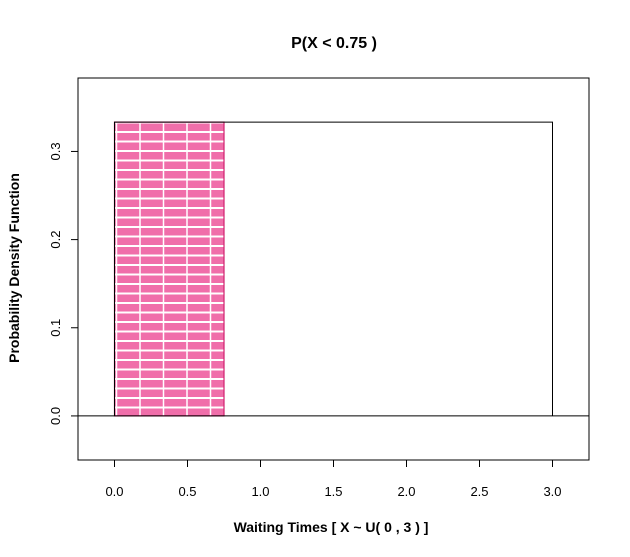  What do you see at coordinates (260, 491) in the screenshot?
I see `x-tick-label: 1.0` at bounding box center [260, 491].